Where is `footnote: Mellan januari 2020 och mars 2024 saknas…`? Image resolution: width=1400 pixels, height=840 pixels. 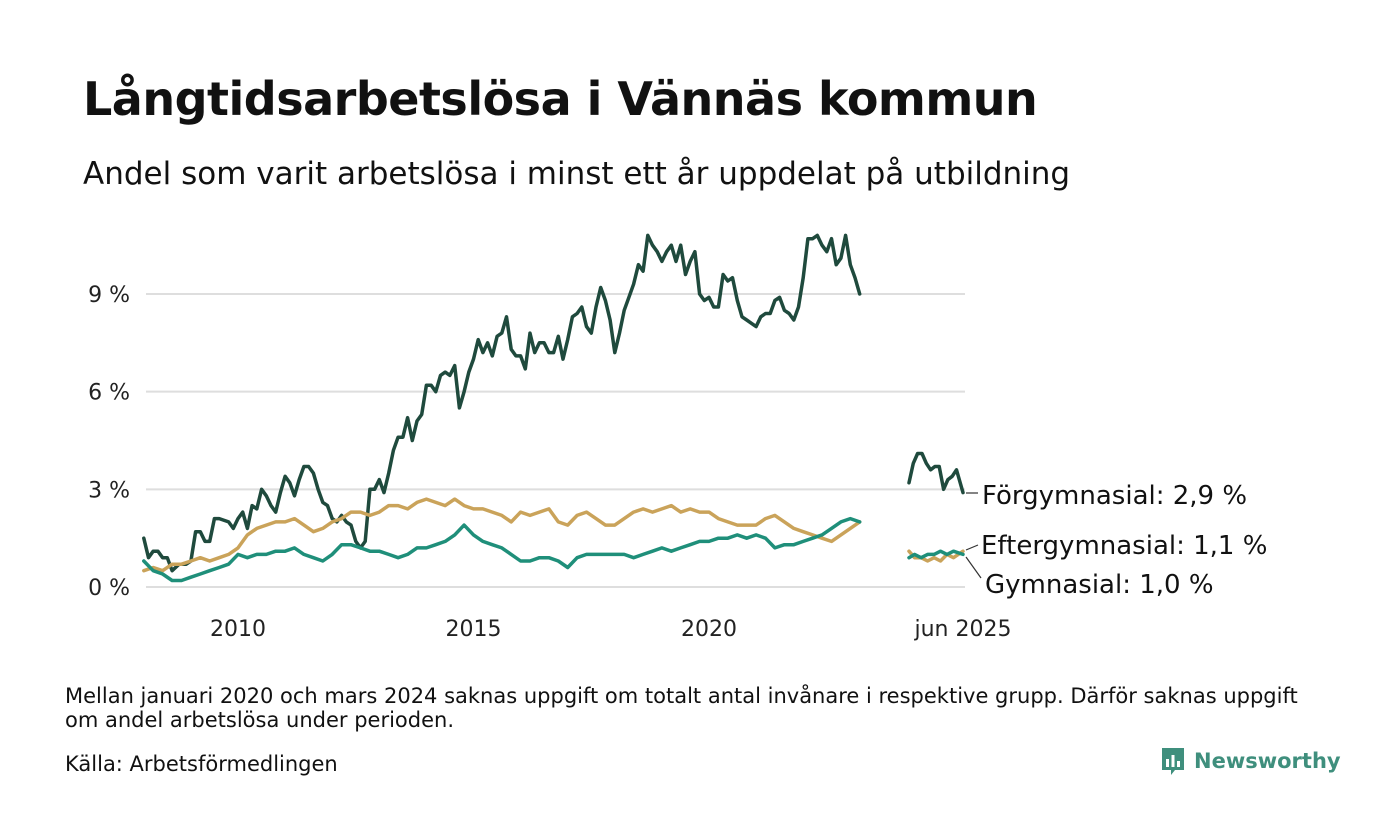
footnote: Mellan januari 2020 och mars 2024 saknas… is located at coordinates (681, 708).